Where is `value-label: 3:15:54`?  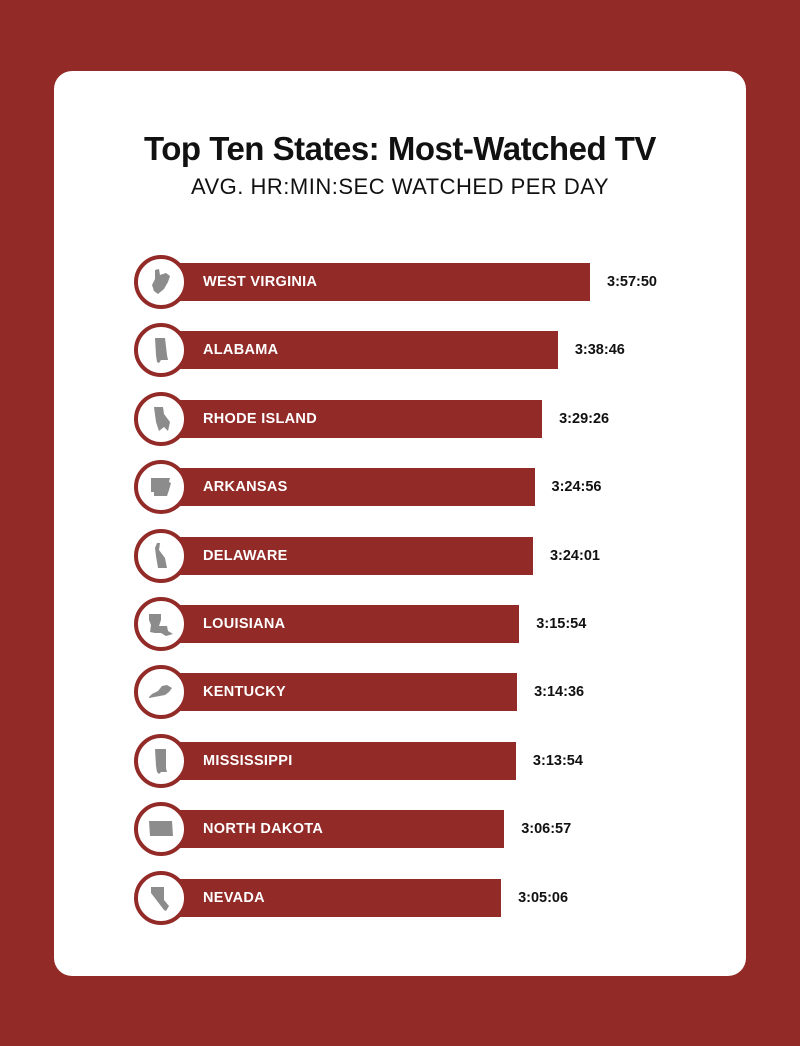 value-label: 3:15:54 is located at coordinates (561, 624).